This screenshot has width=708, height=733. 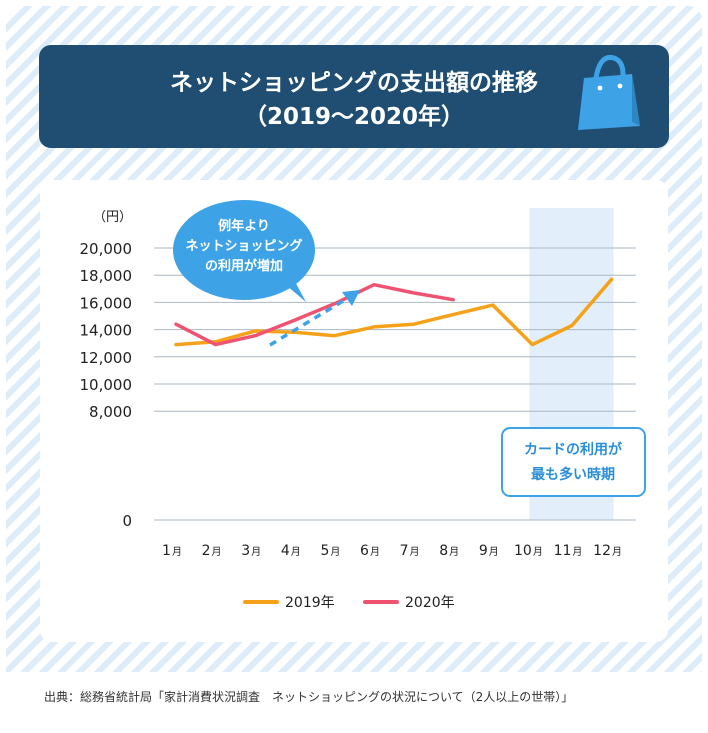 I want to click on annotation-bubble-tail, so click(x=293, y=289).